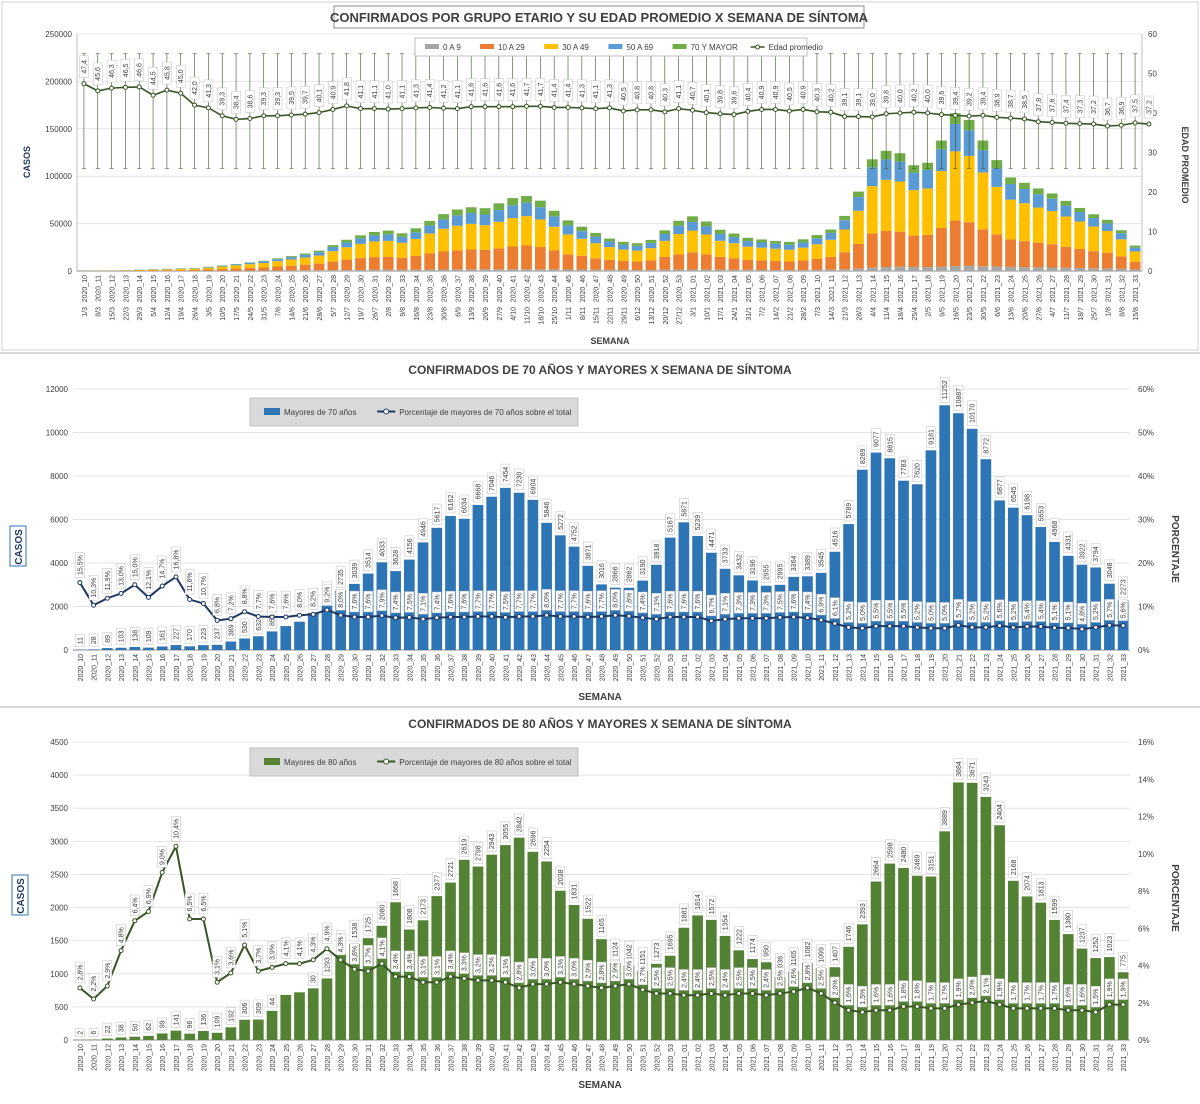 This screenshot has width=1200, height=1104. I want to click on y-tick-label: 1500, so click(59, 941).